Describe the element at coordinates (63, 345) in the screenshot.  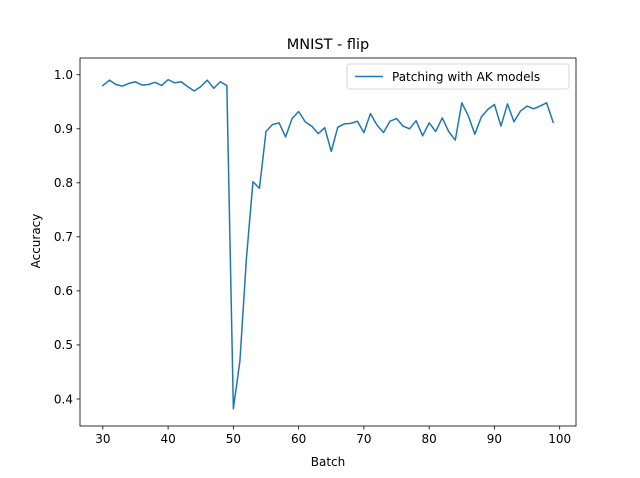
I see `y-tick-label: 0.5` at that location.